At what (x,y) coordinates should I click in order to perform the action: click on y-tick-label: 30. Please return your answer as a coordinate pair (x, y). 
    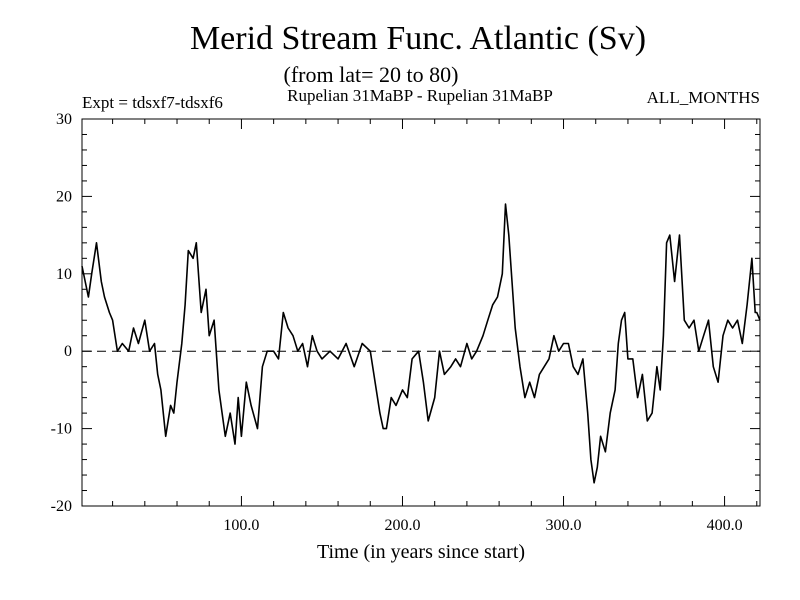
    Looking at the image, I should click on (64, 119).